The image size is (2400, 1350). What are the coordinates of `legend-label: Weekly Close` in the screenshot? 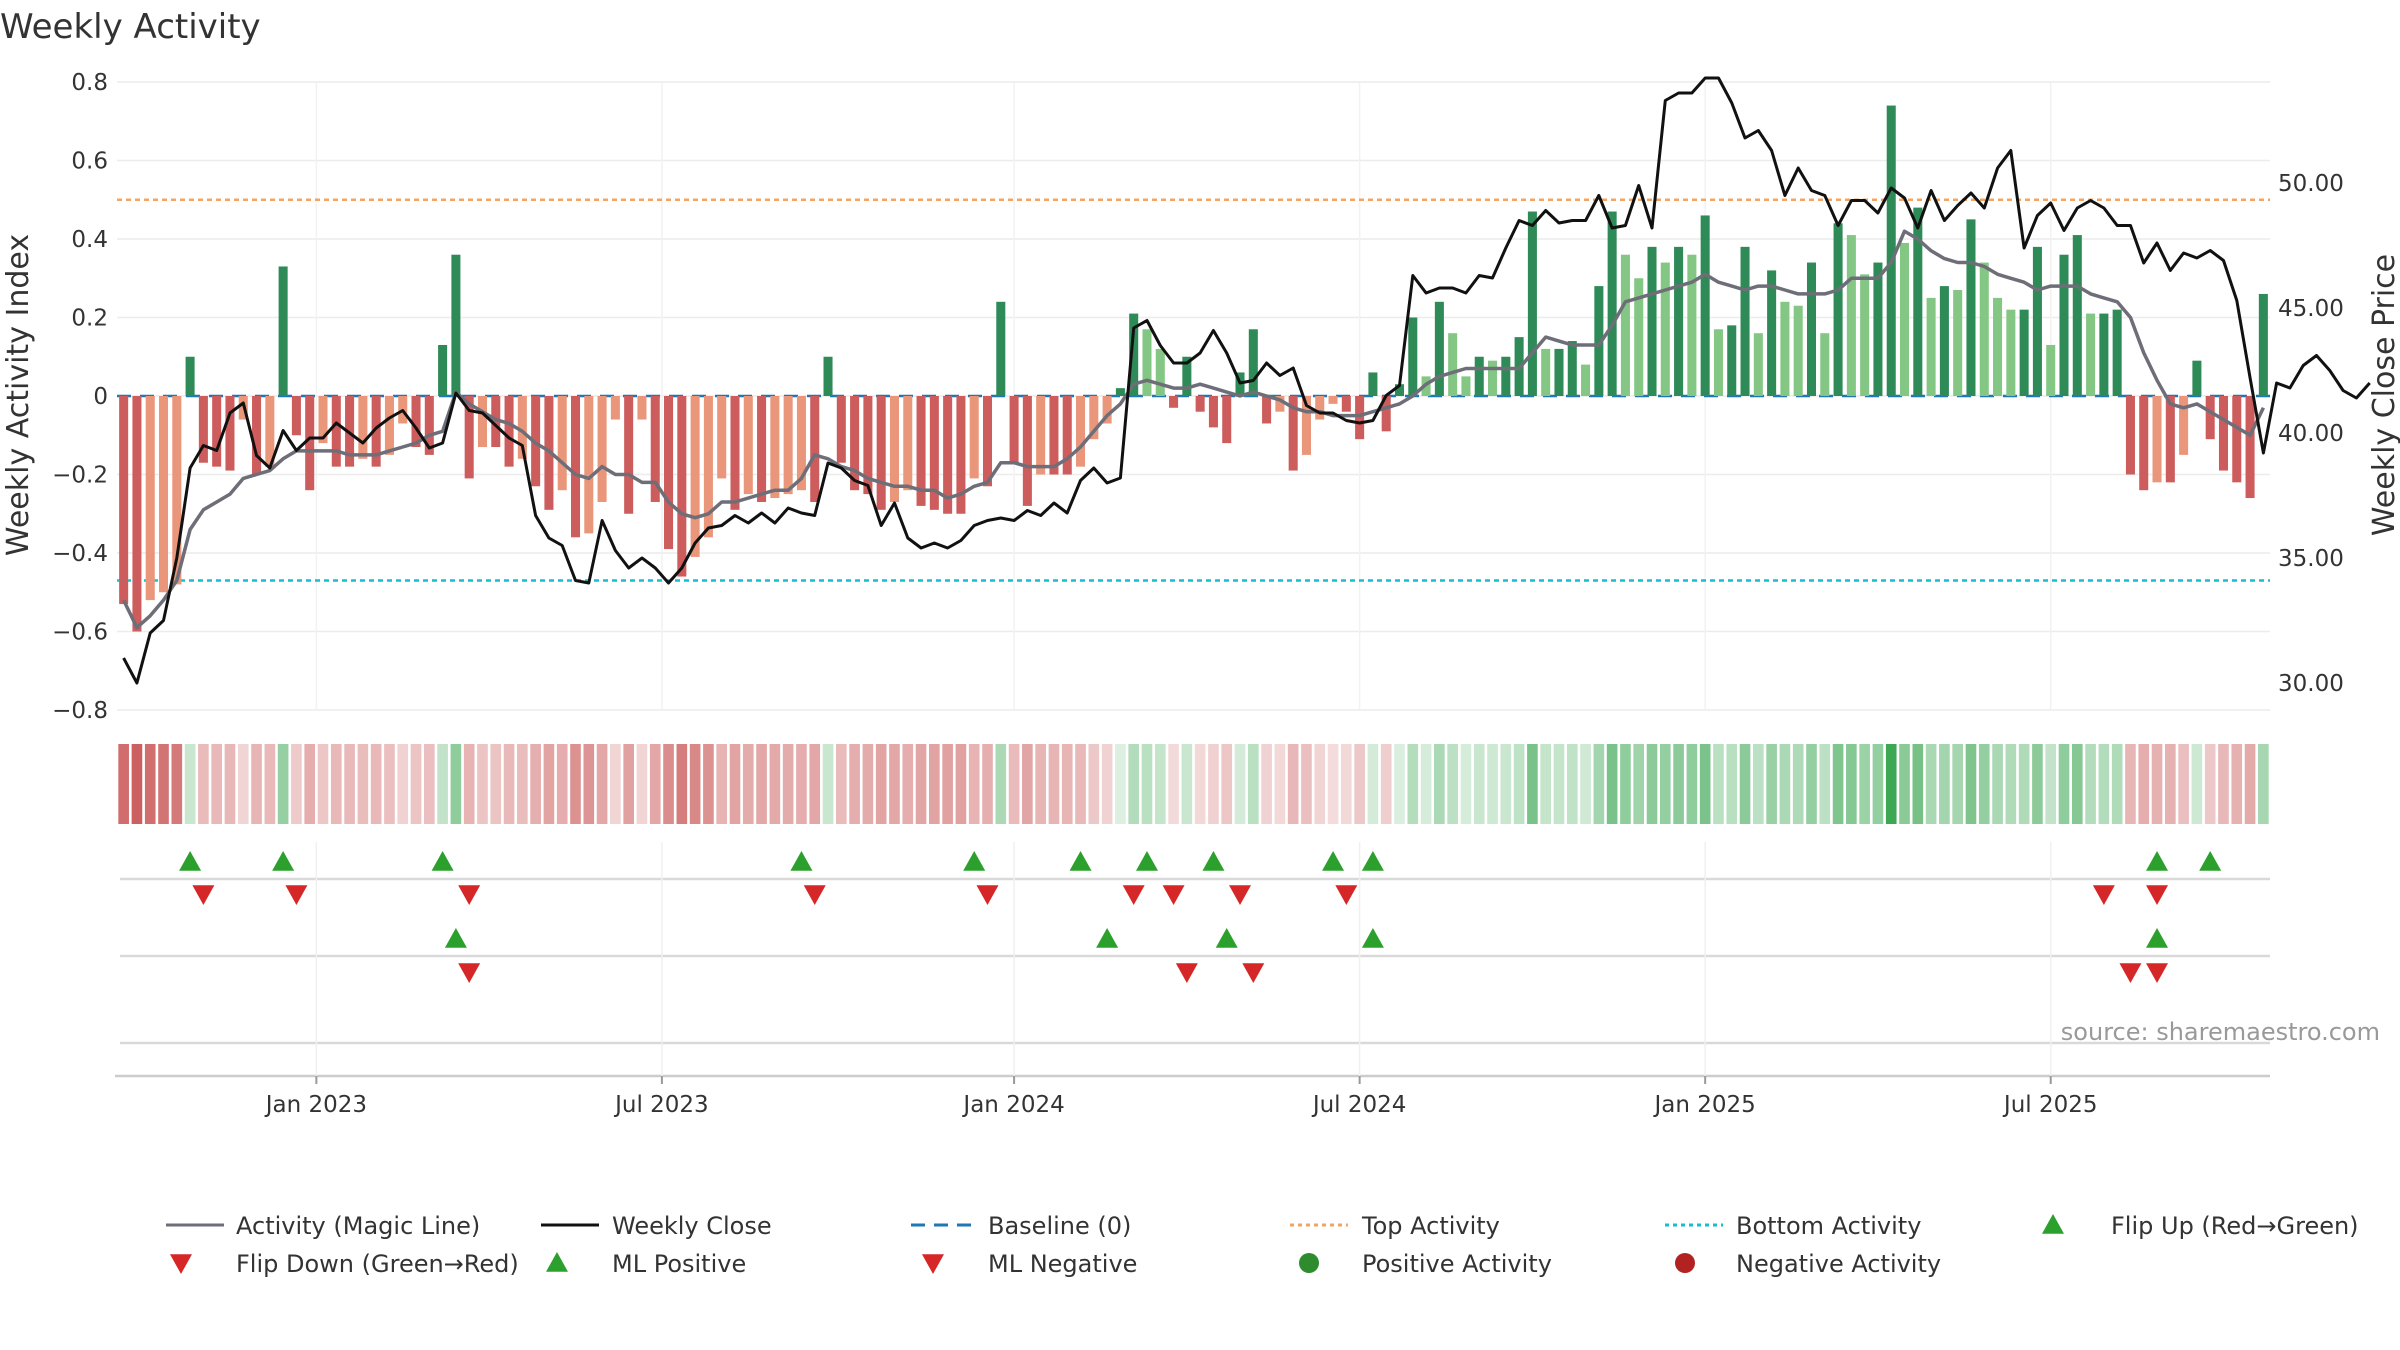 It's located at (692, 1226).